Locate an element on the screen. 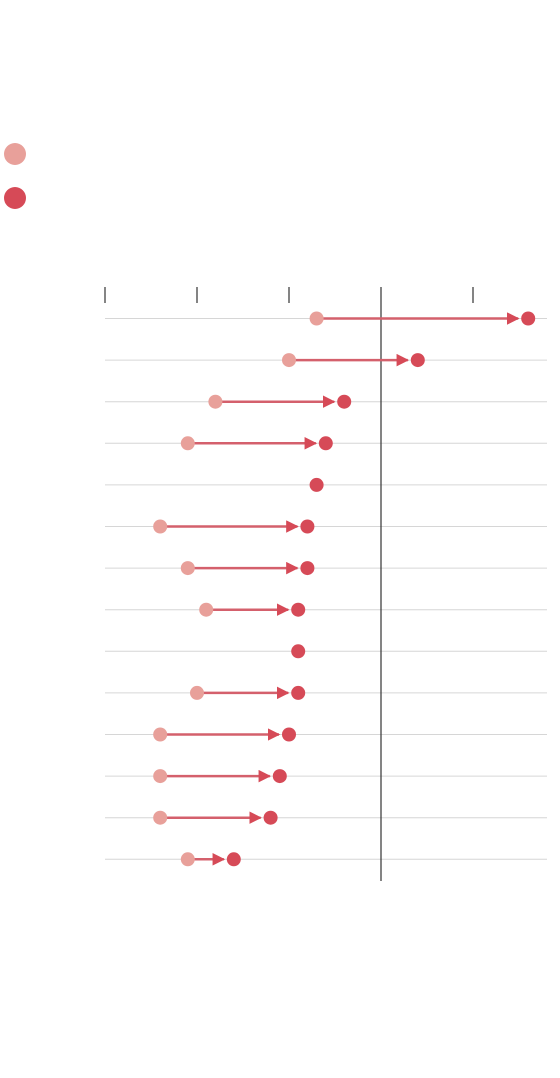 The width and height of the screenshot is (560, 1078). legend-start-dot is located at coordinates (15, 154).